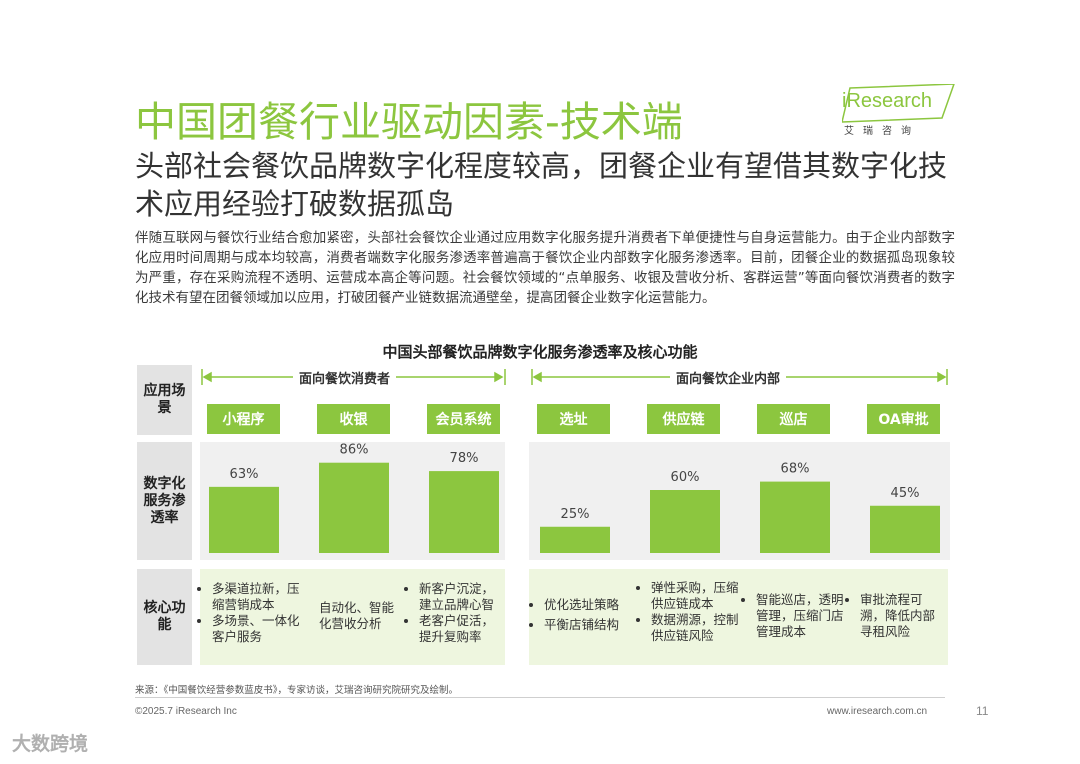 This screenshot has width=1080, height=764. What do you see at coordinates (575, 514) in the screenshot?
I see `bar-label-4: 25%` at bounding box center [575, 514].